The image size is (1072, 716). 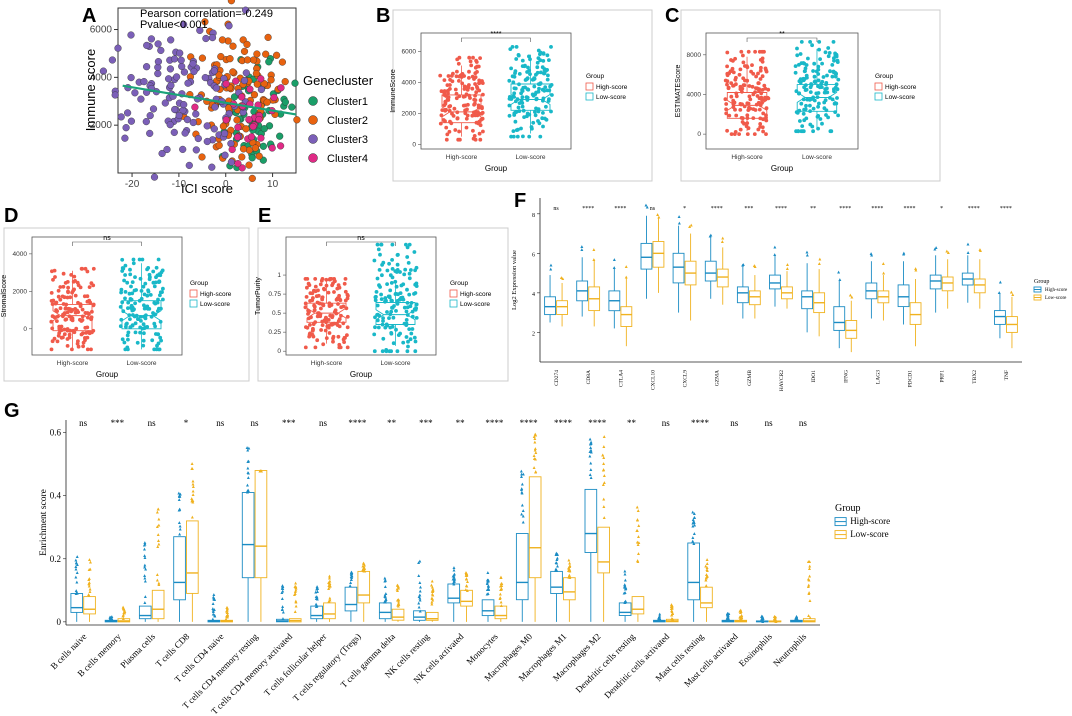 I want to click on panel-f-significance: ****, so click(x=845, y=209).